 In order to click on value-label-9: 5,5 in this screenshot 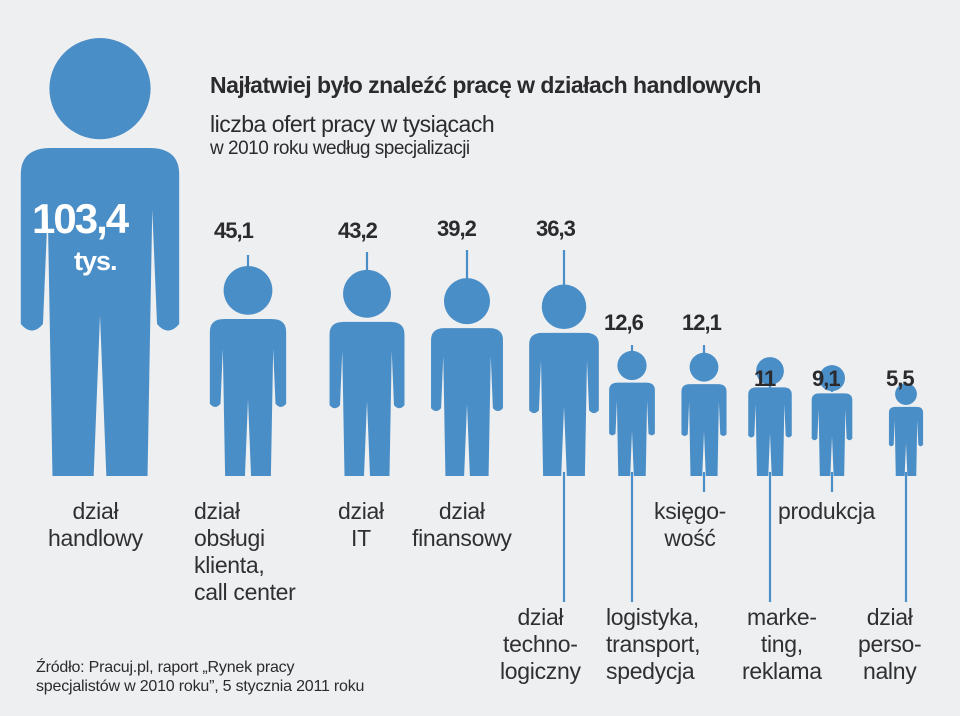, I will do `click(900, 378)`.